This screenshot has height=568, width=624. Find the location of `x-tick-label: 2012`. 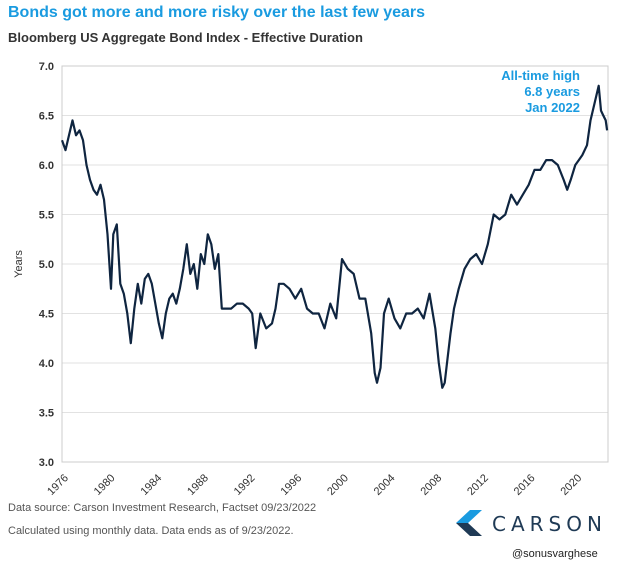

x-tick-label: 2012 is located at coordinates (478, 485).